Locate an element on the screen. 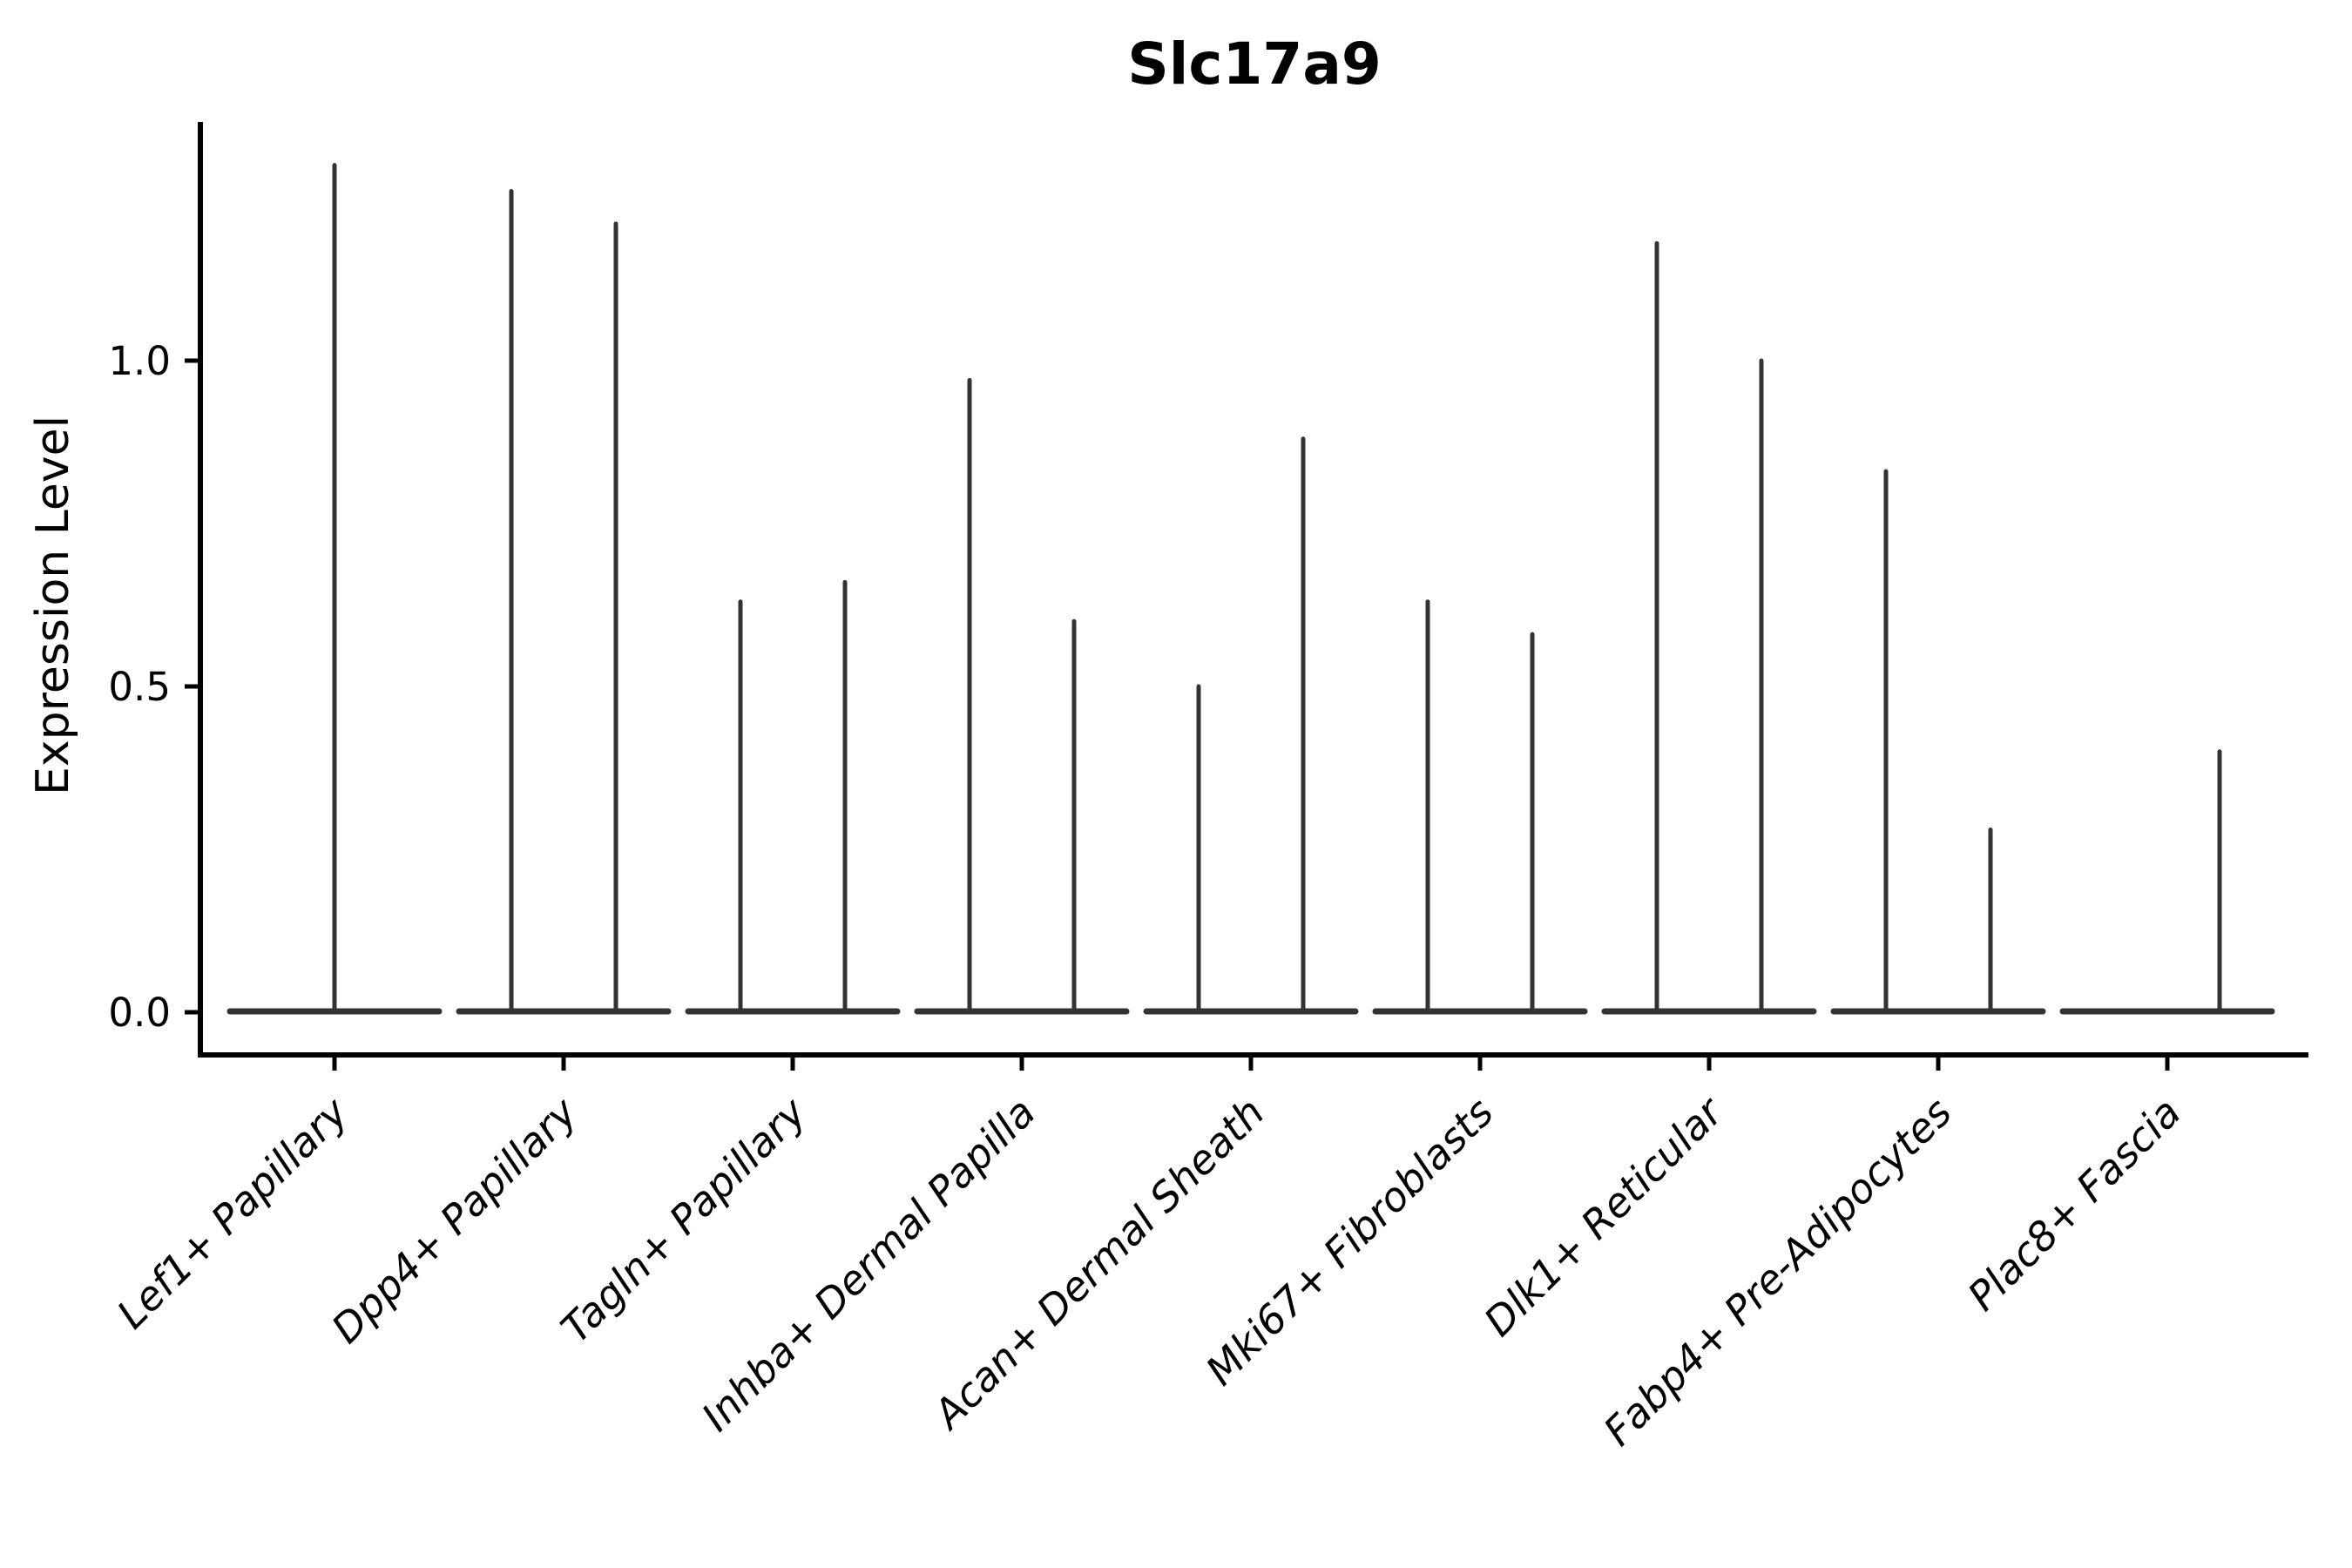 Image resolution: width=2352 pixels, height=1568 pixels. y-tick-label: 0.5 is located at coordinates (139, 687).